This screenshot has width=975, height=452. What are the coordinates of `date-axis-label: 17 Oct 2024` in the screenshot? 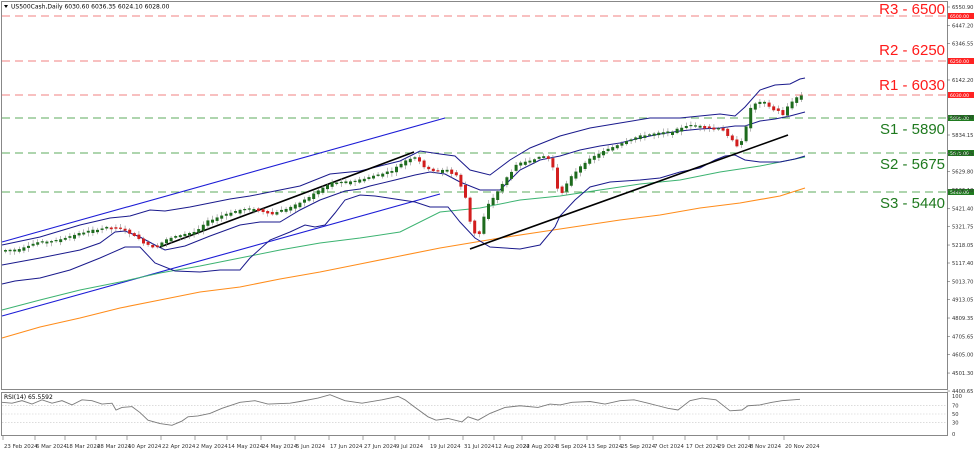 It's located at (703, 447).